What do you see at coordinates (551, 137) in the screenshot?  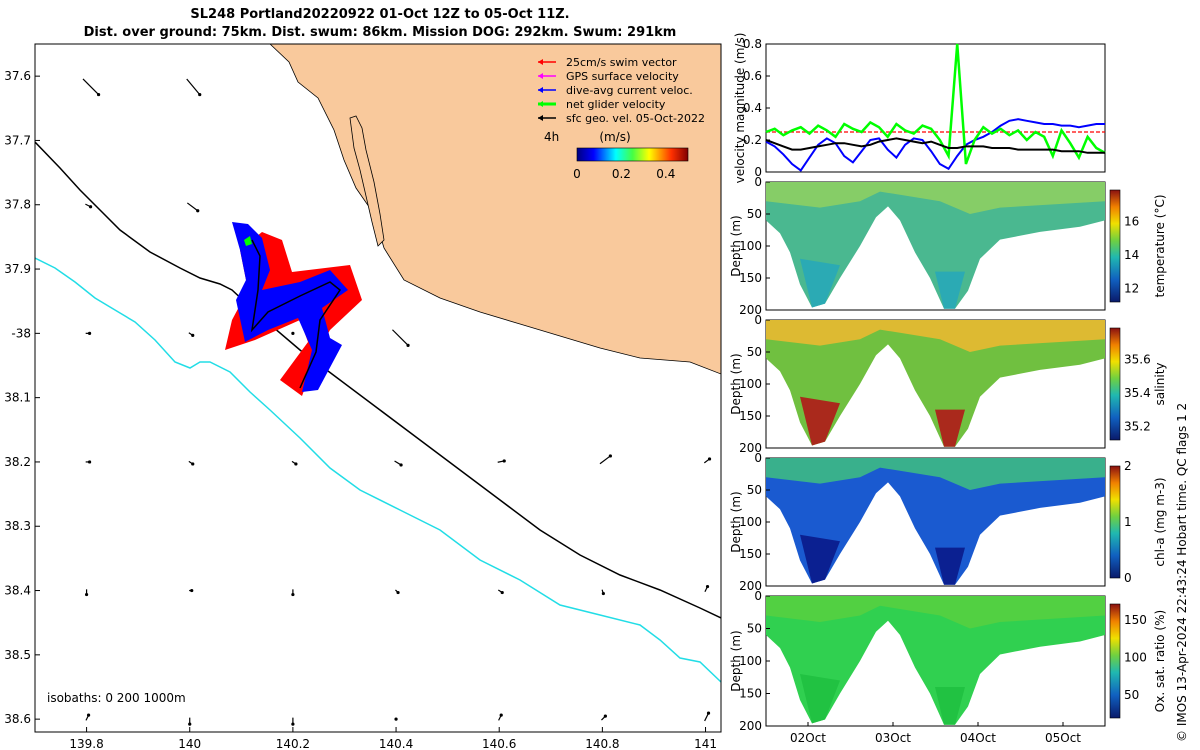 I see `vector-scale-label: 4h` at bounding box center [551, 137].